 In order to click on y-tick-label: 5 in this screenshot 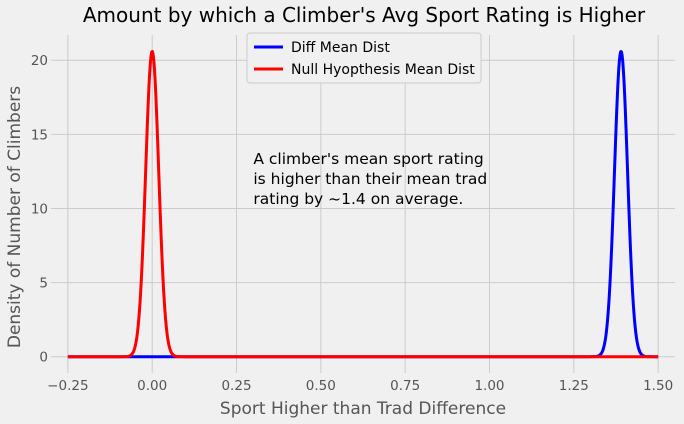, I will do `click(43, 284)`.